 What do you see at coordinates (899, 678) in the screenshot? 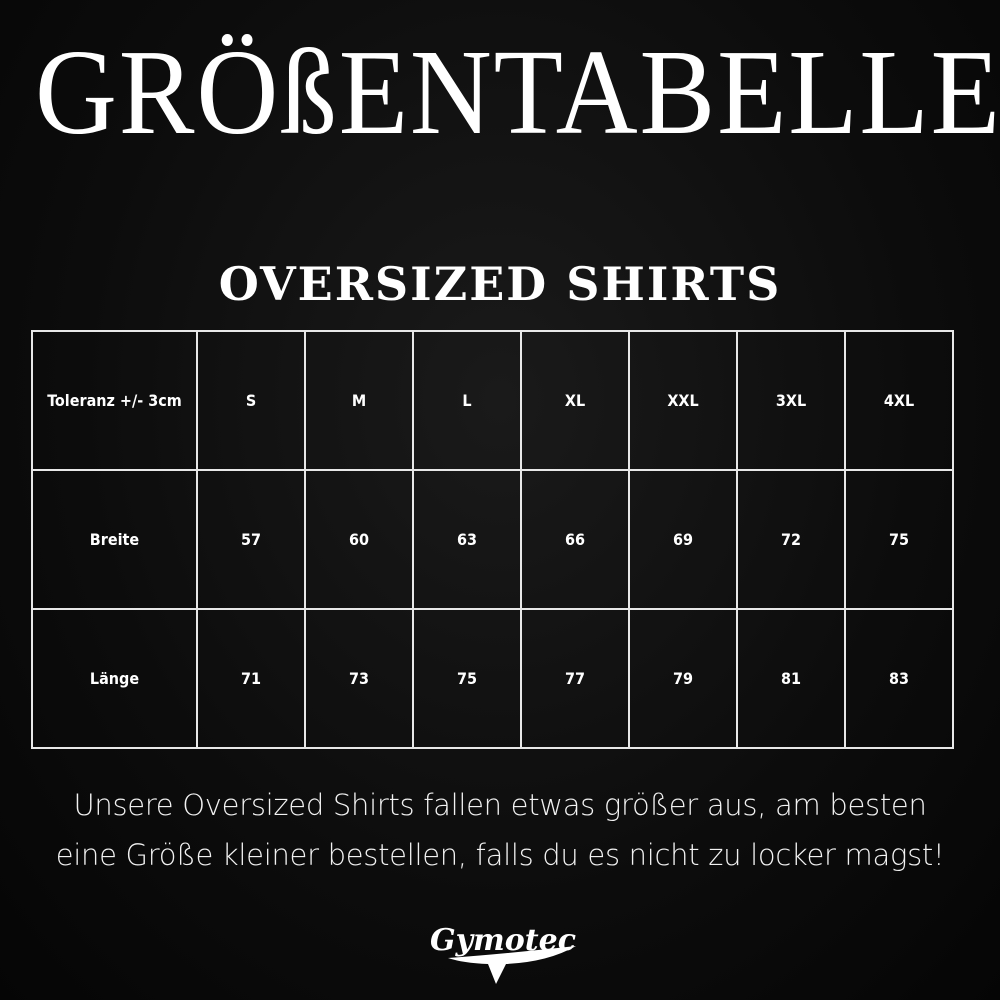
I see `table-cell: 83` at bounding box center [899, 678].